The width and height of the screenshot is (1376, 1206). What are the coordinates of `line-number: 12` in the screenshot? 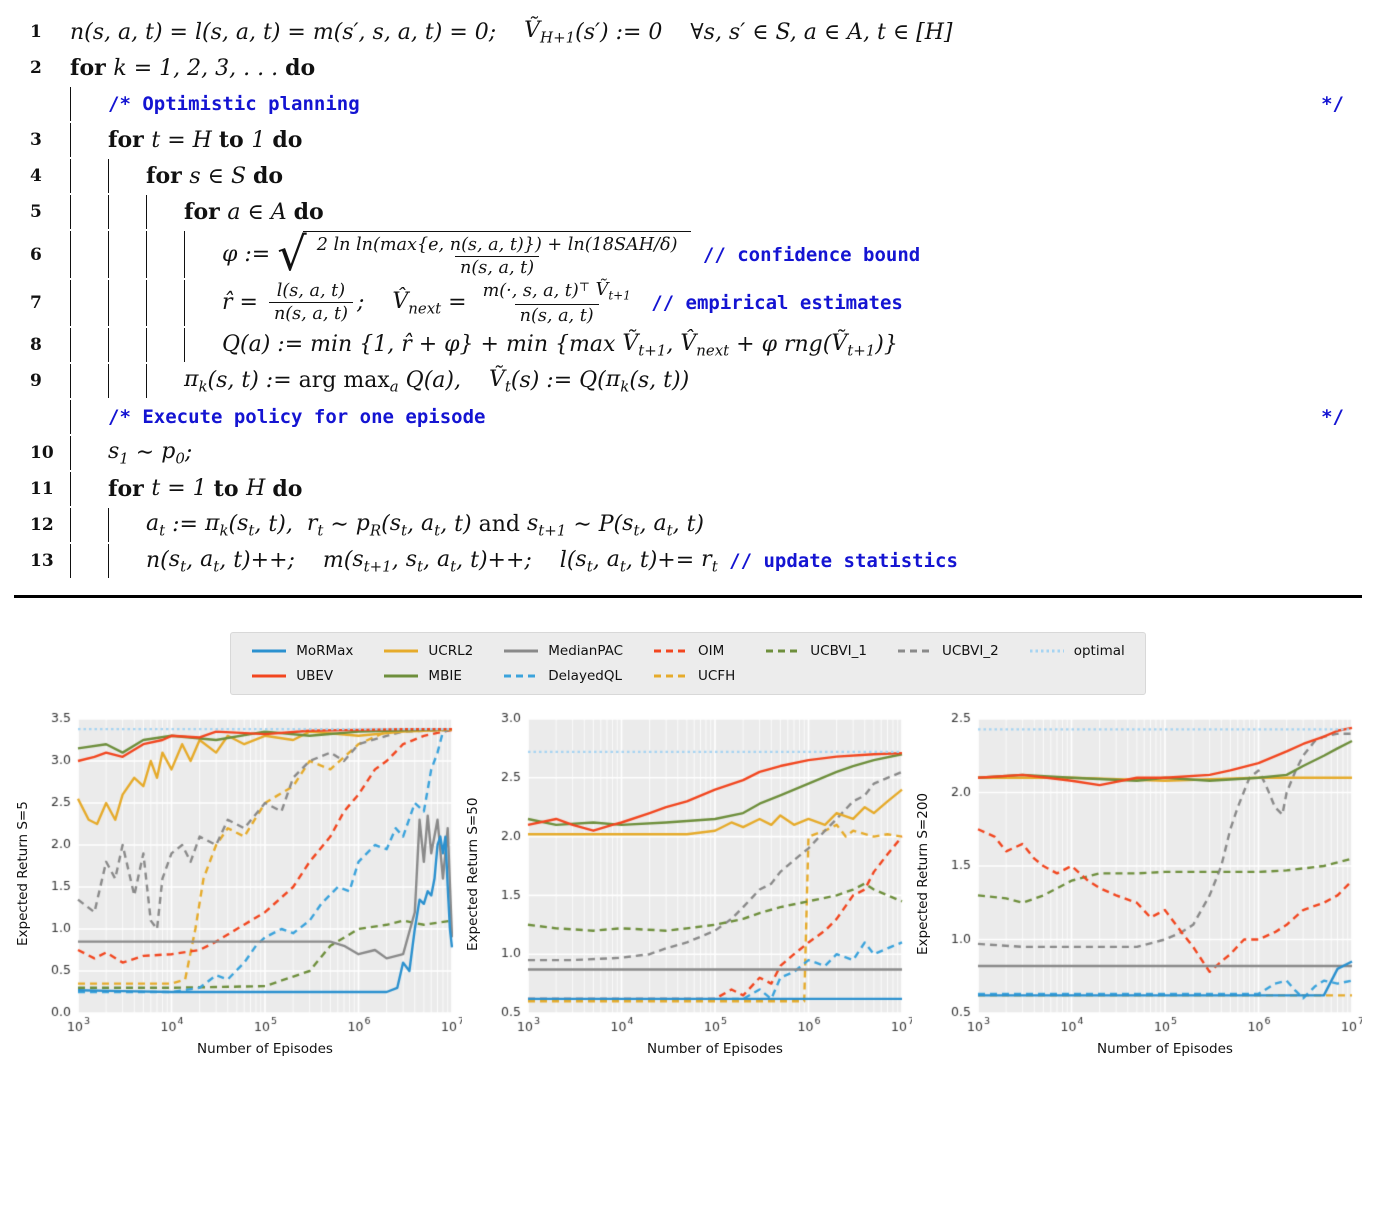 It's located at (42, 524).